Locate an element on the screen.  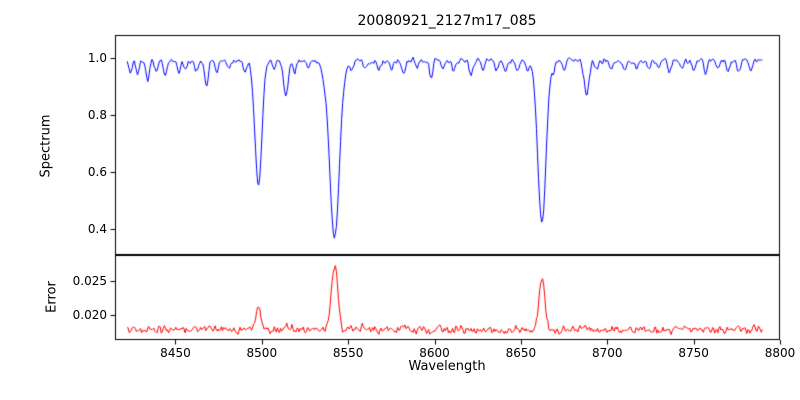
x-tick-label: 8800 is located at coordinates (780, 353).